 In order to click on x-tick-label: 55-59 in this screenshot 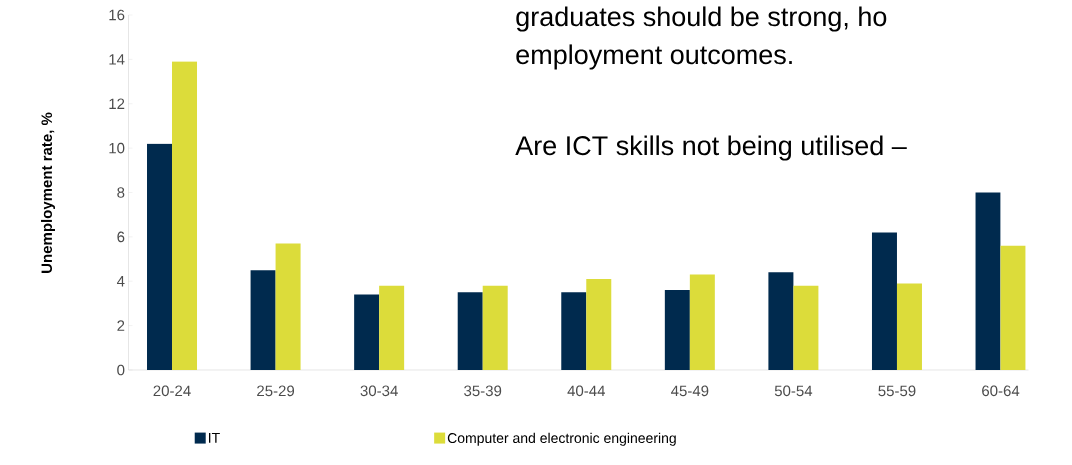, I will do `click(897, 391)`.